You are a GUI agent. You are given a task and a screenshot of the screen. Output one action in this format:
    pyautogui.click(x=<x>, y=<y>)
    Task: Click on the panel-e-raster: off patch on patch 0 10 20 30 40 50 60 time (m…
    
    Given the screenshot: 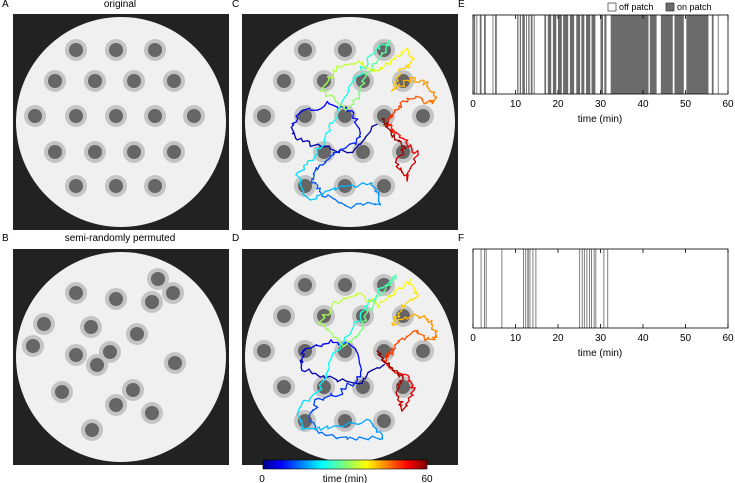 What is the action you would take?
    pyautogui.click(x=598, y=64)
    